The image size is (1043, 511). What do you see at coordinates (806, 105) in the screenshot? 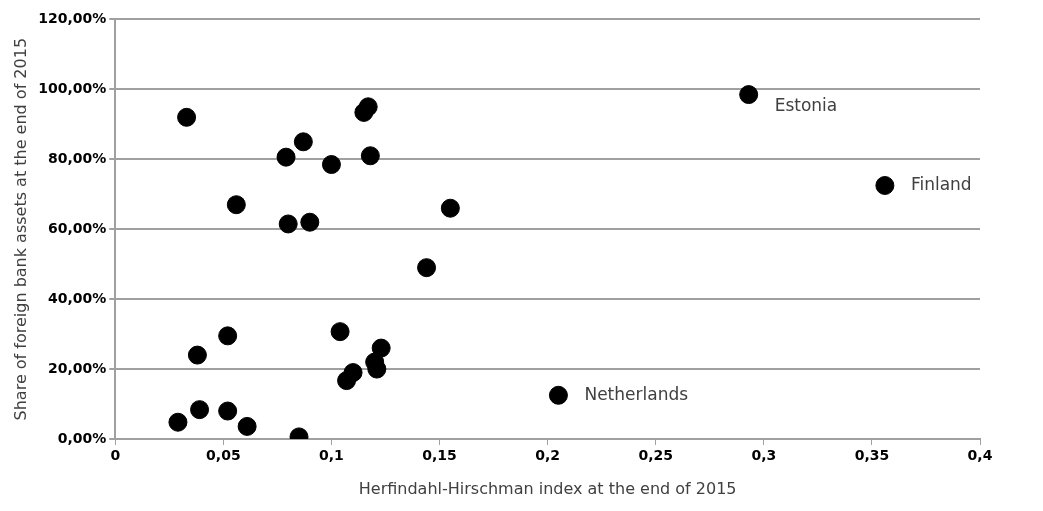
I see `annotation: Estonia` at bounding box center [806, 105].